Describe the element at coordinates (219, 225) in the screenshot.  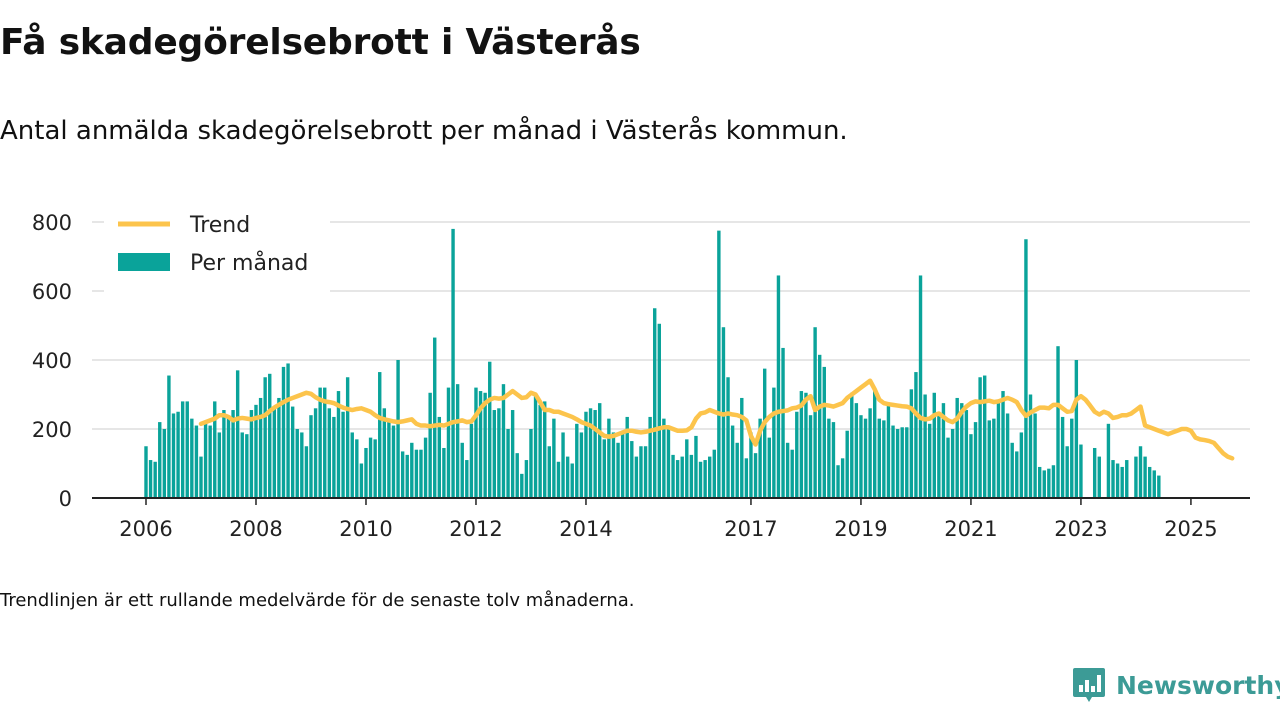
I see `legend-label-trend: Trend` at that location.